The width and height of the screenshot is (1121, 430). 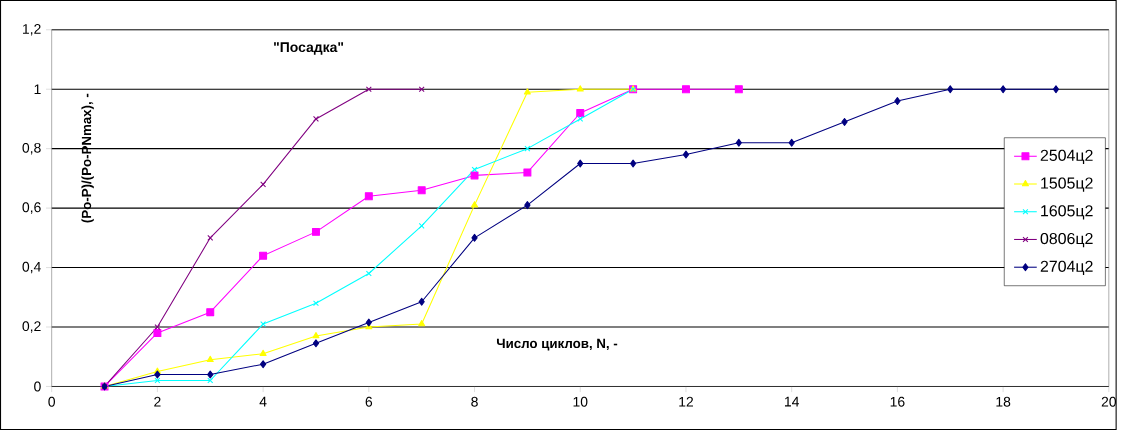 I want to click on y-tick-label: 1, so click(x=37, y=89).